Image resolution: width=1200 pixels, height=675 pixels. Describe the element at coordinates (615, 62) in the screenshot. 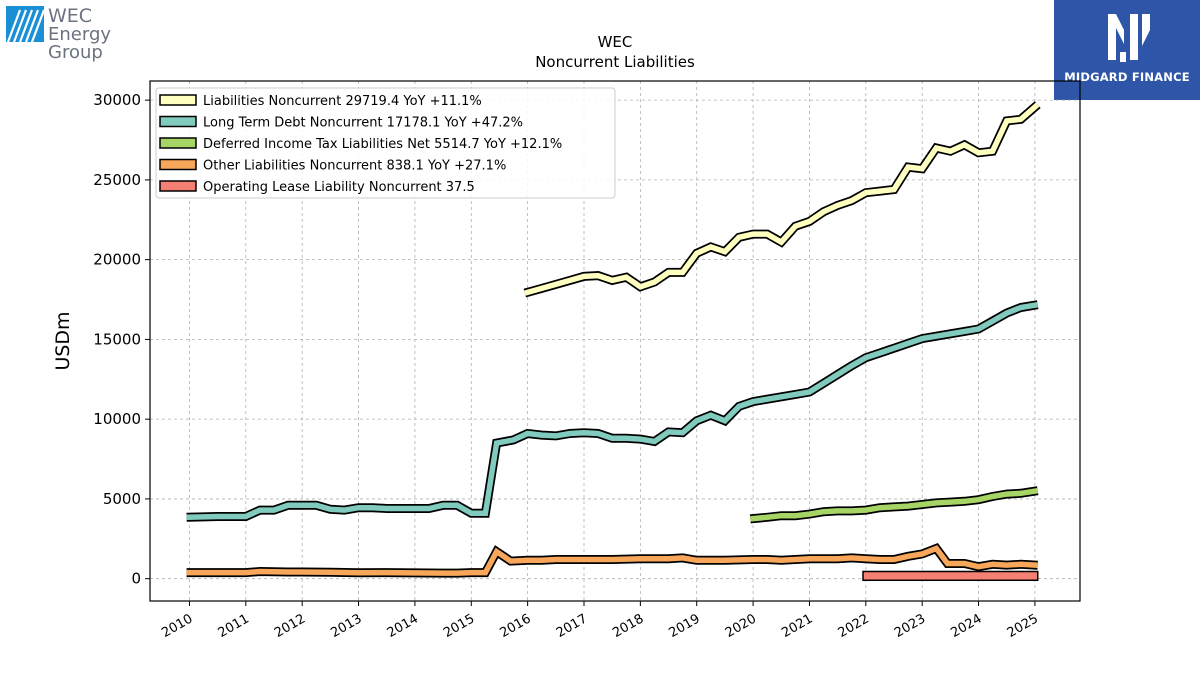

I see `chart-subtitle: Noncurrent Liabilities` at that location.